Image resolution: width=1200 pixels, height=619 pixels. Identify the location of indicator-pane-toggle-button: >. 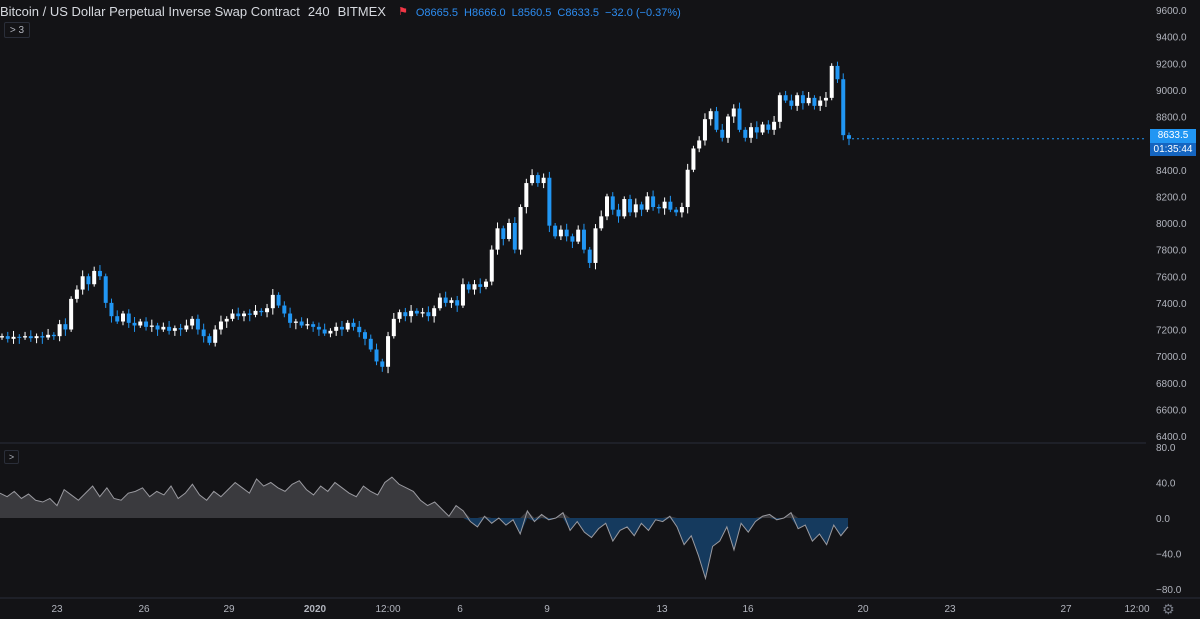
(11, 457).